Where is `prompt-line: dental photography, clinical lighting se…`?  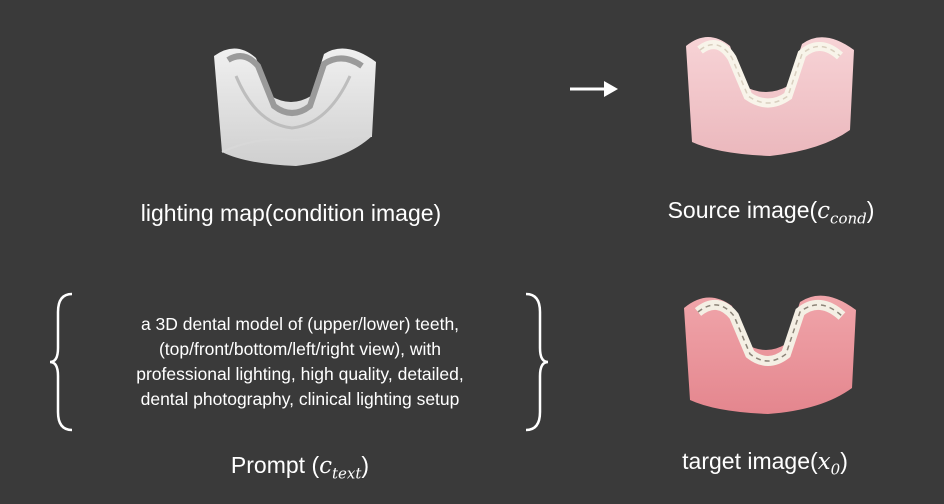
prompt-line: dental photography, clinical lighting se… is located at coordinates (300, 399).